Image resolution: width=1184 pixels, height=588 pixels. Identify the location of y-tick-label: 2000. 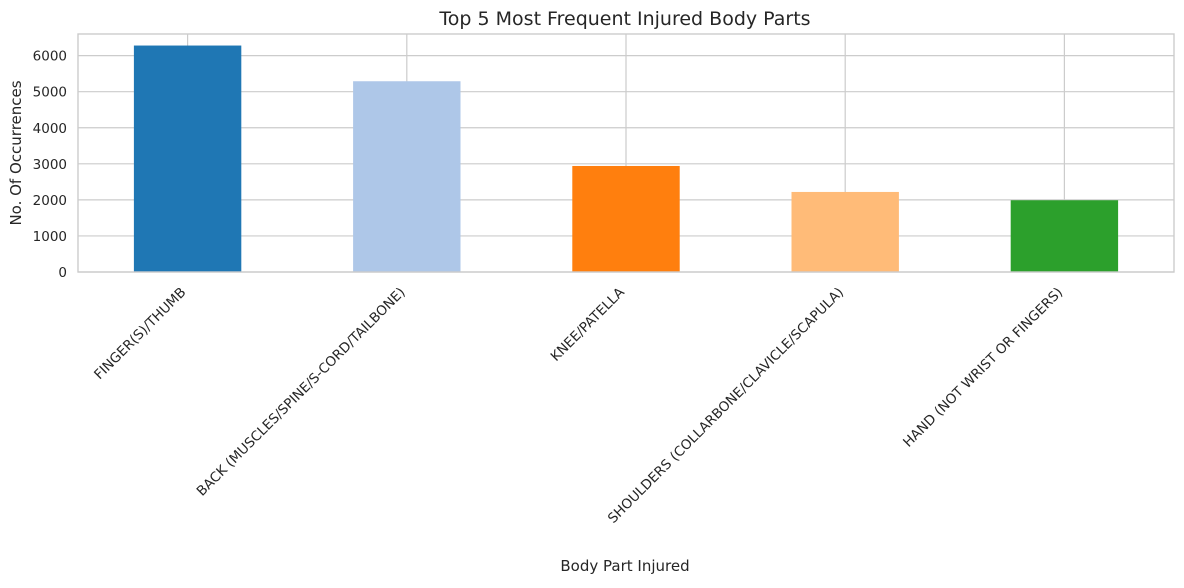
(50, 201).